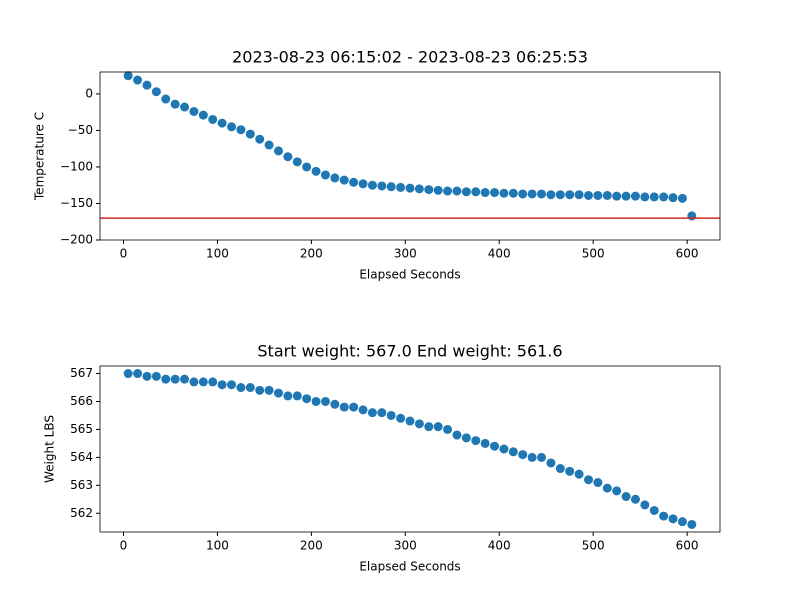 The height and width of the screenshot is (600, 800). Describe the element at coordinates (311, 546) in the screenshot. I see `x-tick-label: 200` at that location.